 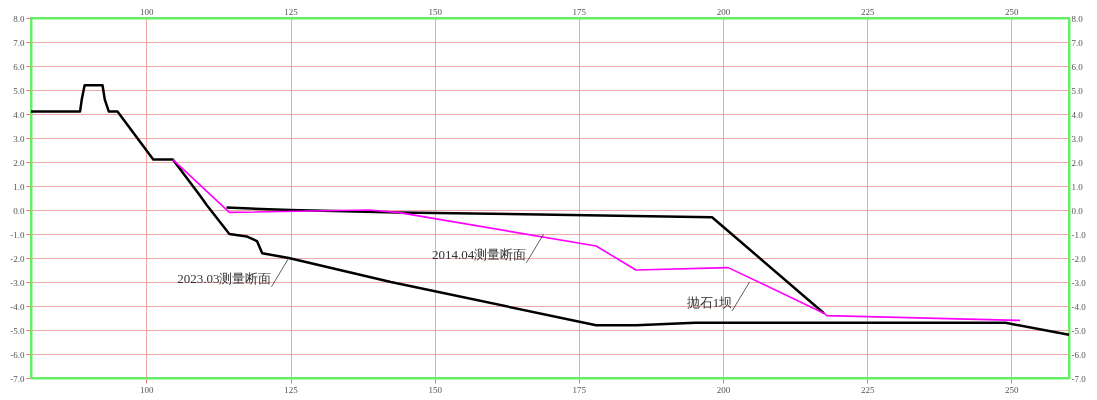 I want to click on y2-tick-label: 7.0, so click(x=1077, y=42).